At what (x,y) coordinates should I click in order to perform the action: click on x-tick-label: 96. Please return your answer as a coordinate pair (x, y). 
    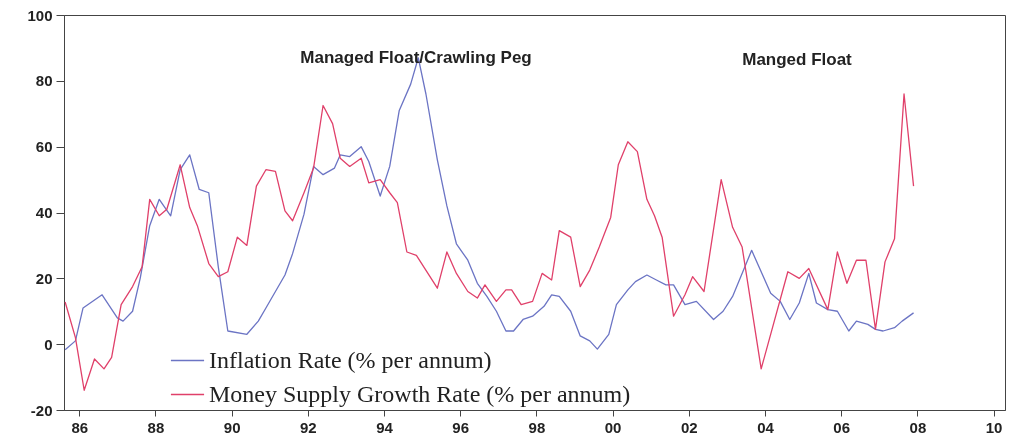
    Looking at the image, I should click on (461, 427).